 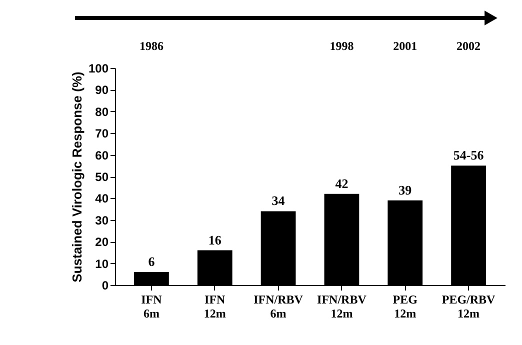 I want to click on y-tick-label: 0, so click(x=105, y=285).